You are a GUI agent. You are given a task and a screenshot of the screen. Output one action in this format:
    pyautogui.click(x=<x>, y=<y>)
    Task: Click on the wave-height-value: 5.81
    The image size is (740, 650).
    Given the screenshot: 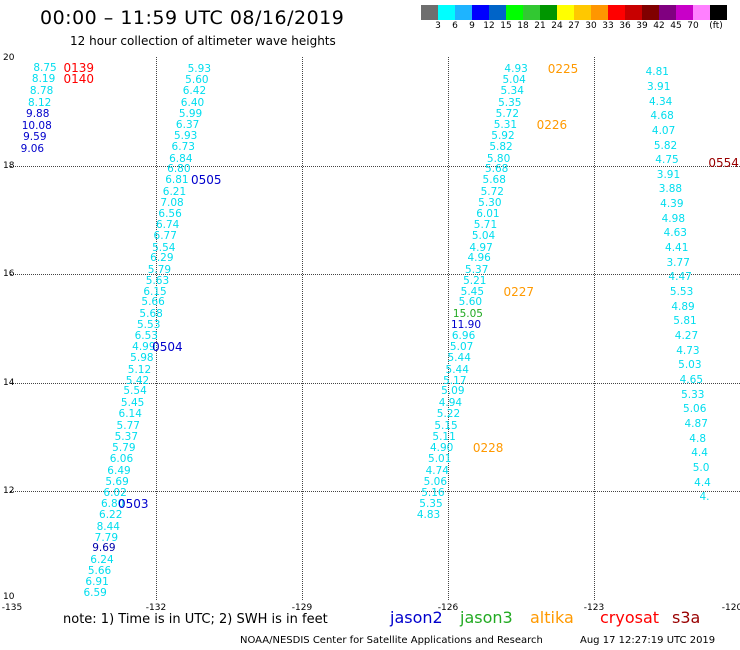 What is the action you would take?
    pyautogui.click(x=685, y=321)
    